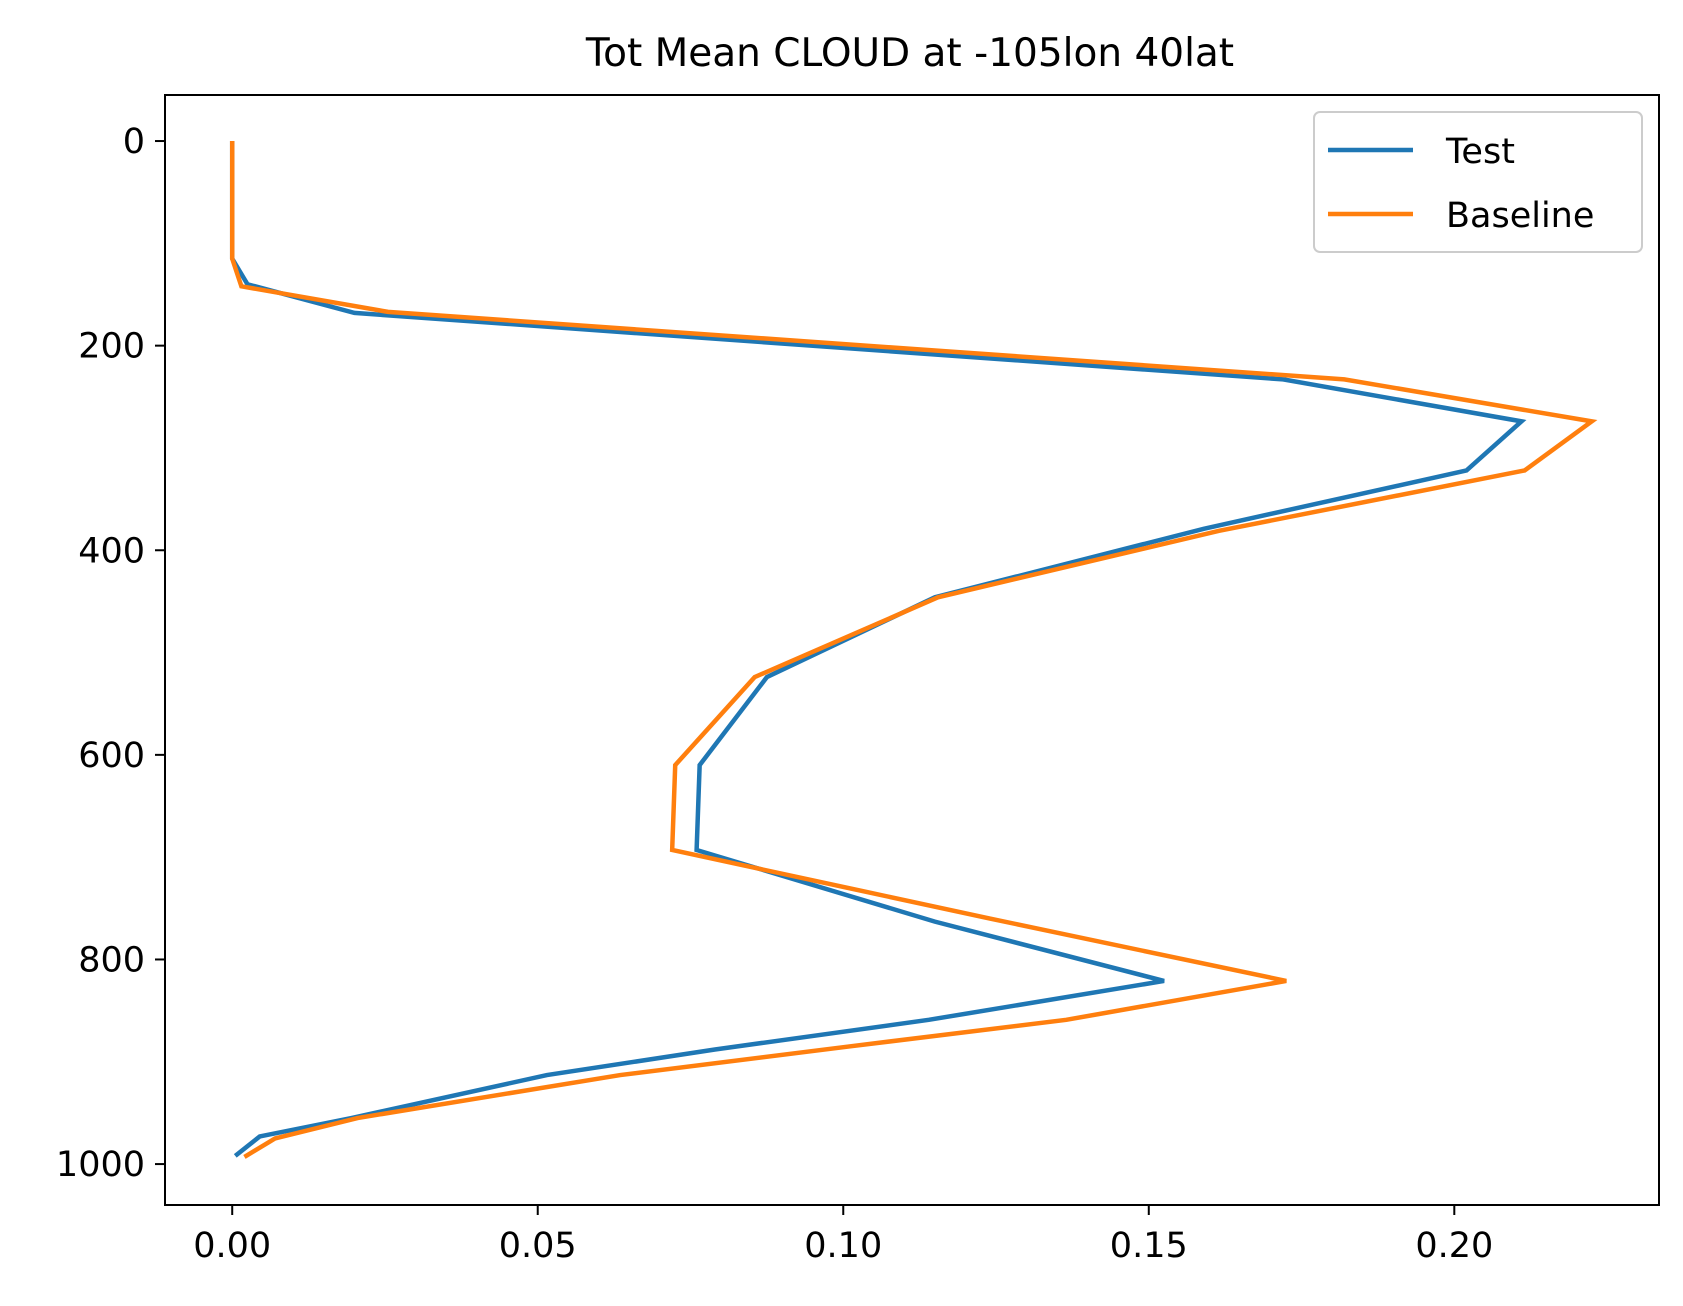 The image size is (1683, 1306). What do you see at coordinates (1520, 216) in the screenshot?
I see `legend-label-baseline: Baseline` at bounding box center [1520, 216].